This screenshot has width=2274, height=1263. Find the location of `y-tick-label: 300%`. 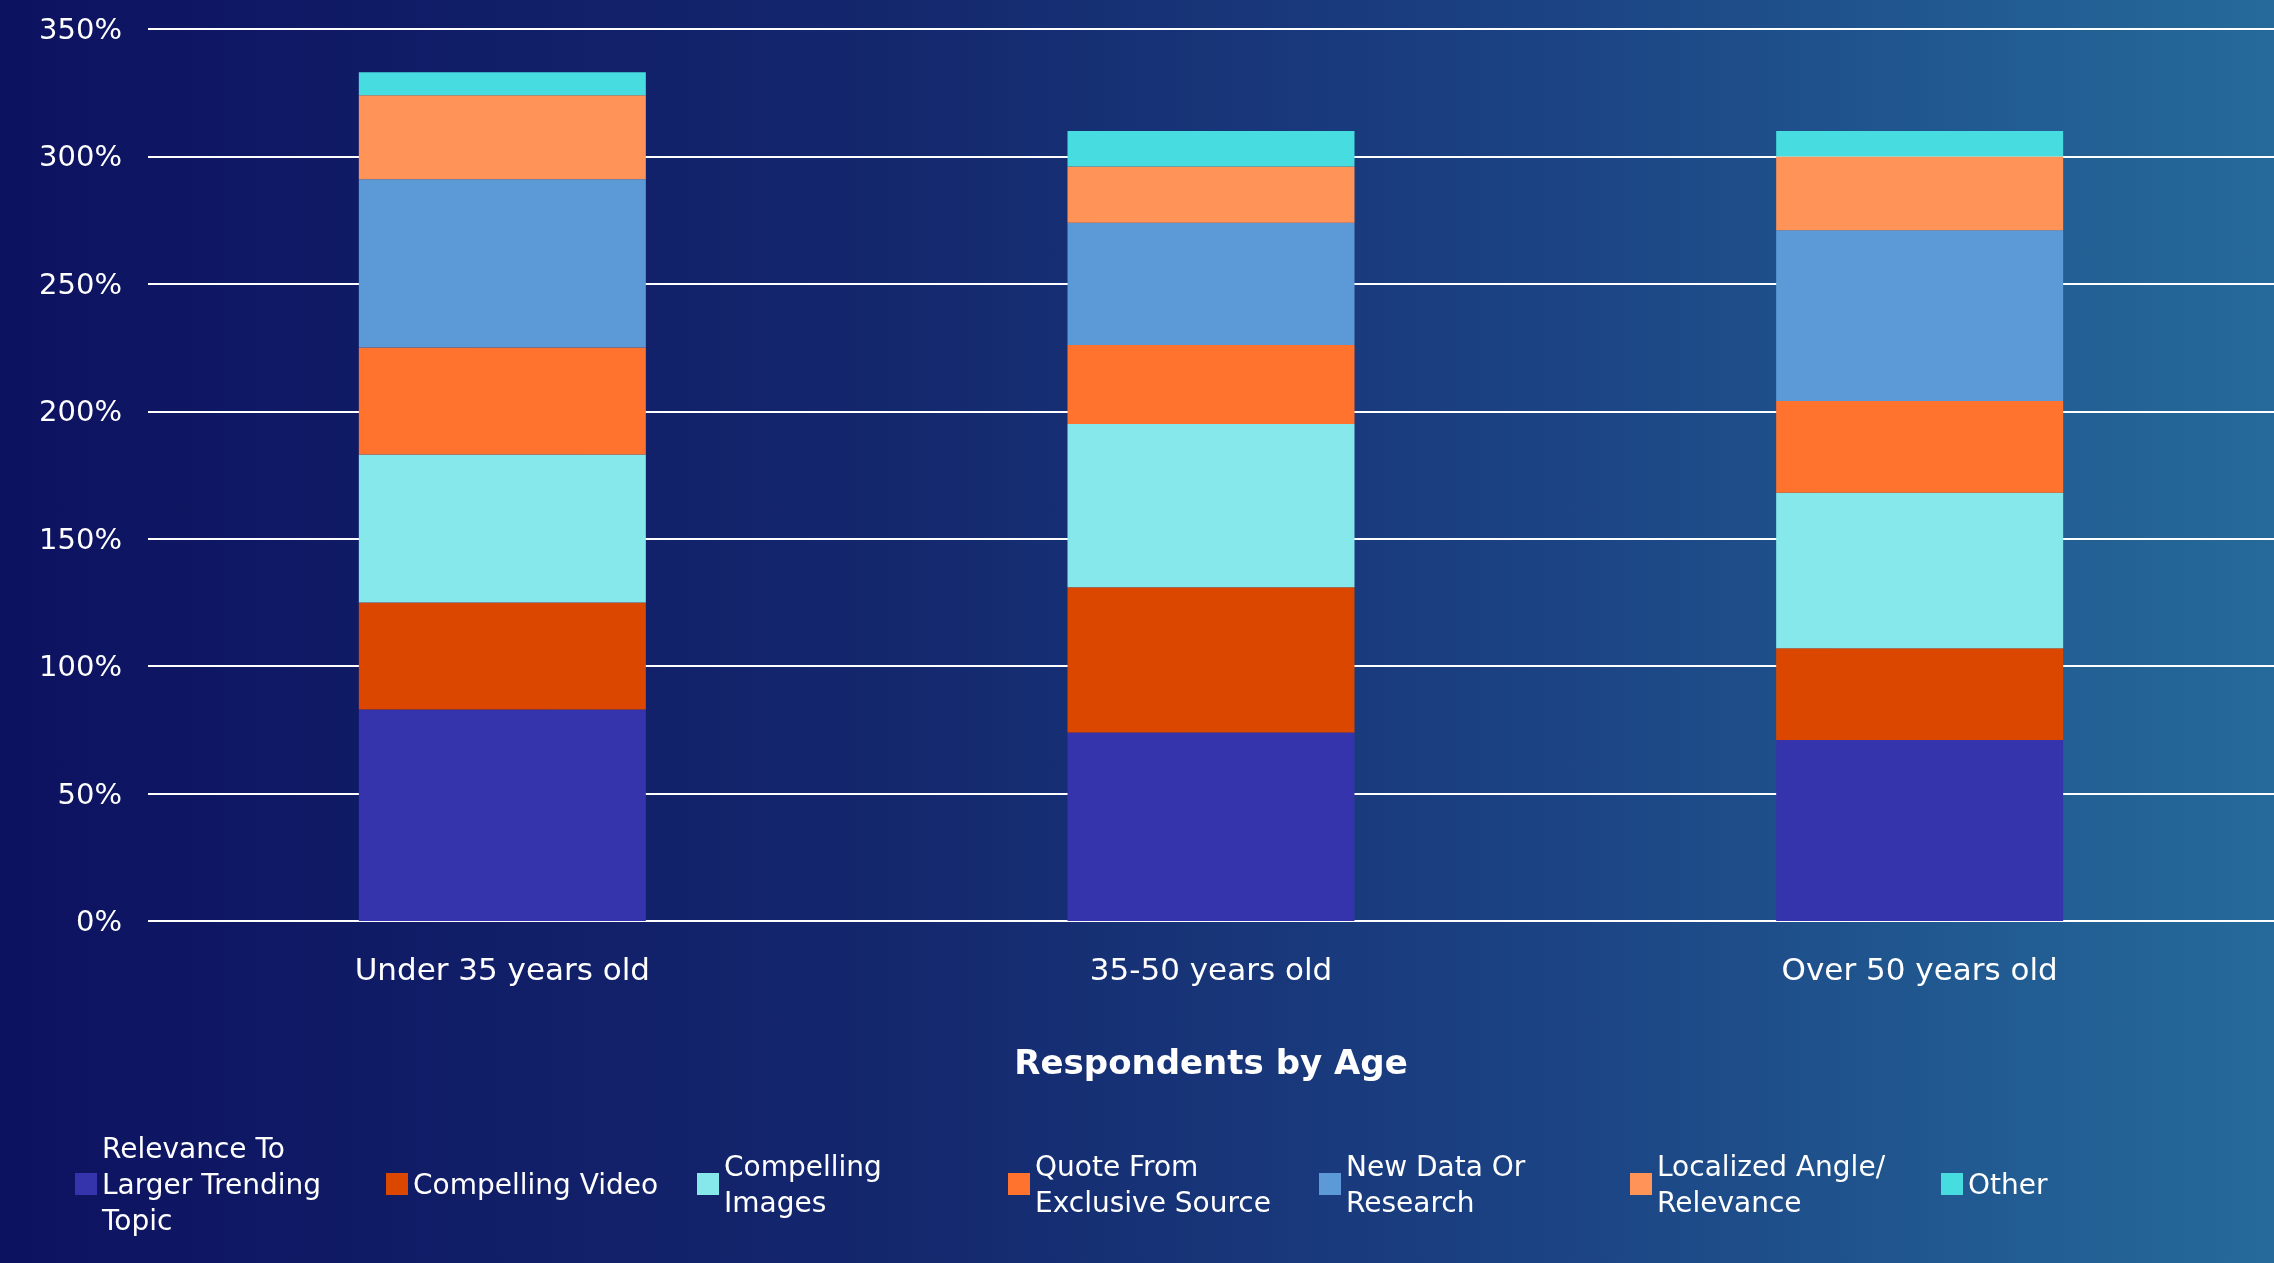

y-tick-label: 300% is located at coordinates (80, 156).